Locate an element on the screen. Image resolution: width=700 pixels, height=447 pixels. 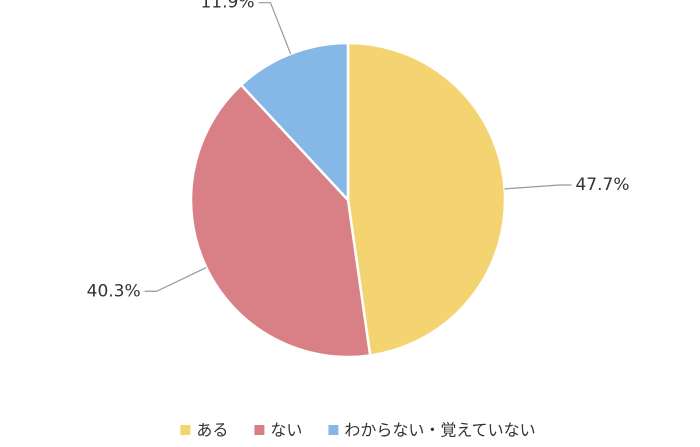
legend-label: わからない・覚えていない is located at coordinates (439, 430).